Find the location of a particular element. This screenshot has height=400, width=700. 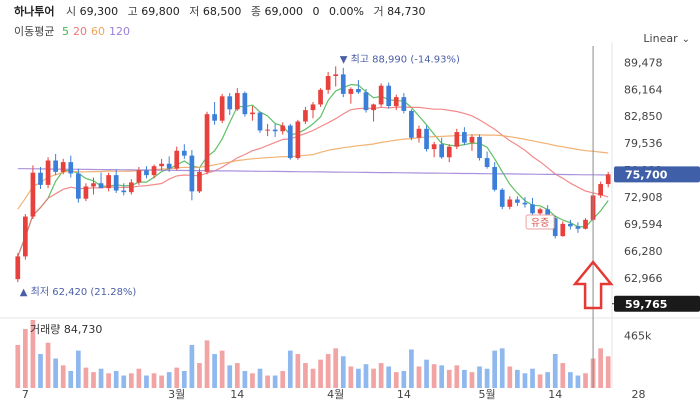

ma-period-5: 5 is located at coordinates (65, 31).